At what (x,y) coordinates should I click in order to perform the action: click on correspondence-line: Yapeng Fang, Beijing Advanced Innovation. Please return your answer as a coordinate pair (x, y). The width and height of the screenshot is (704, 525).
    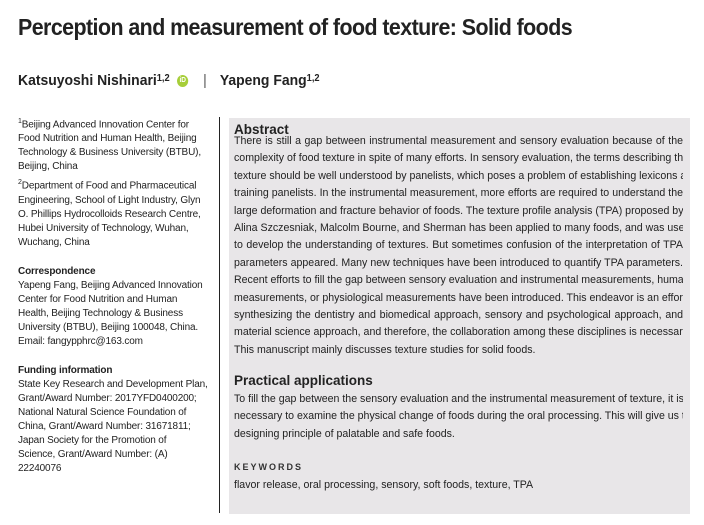
    Looking at the image, I should click on (110, 285).